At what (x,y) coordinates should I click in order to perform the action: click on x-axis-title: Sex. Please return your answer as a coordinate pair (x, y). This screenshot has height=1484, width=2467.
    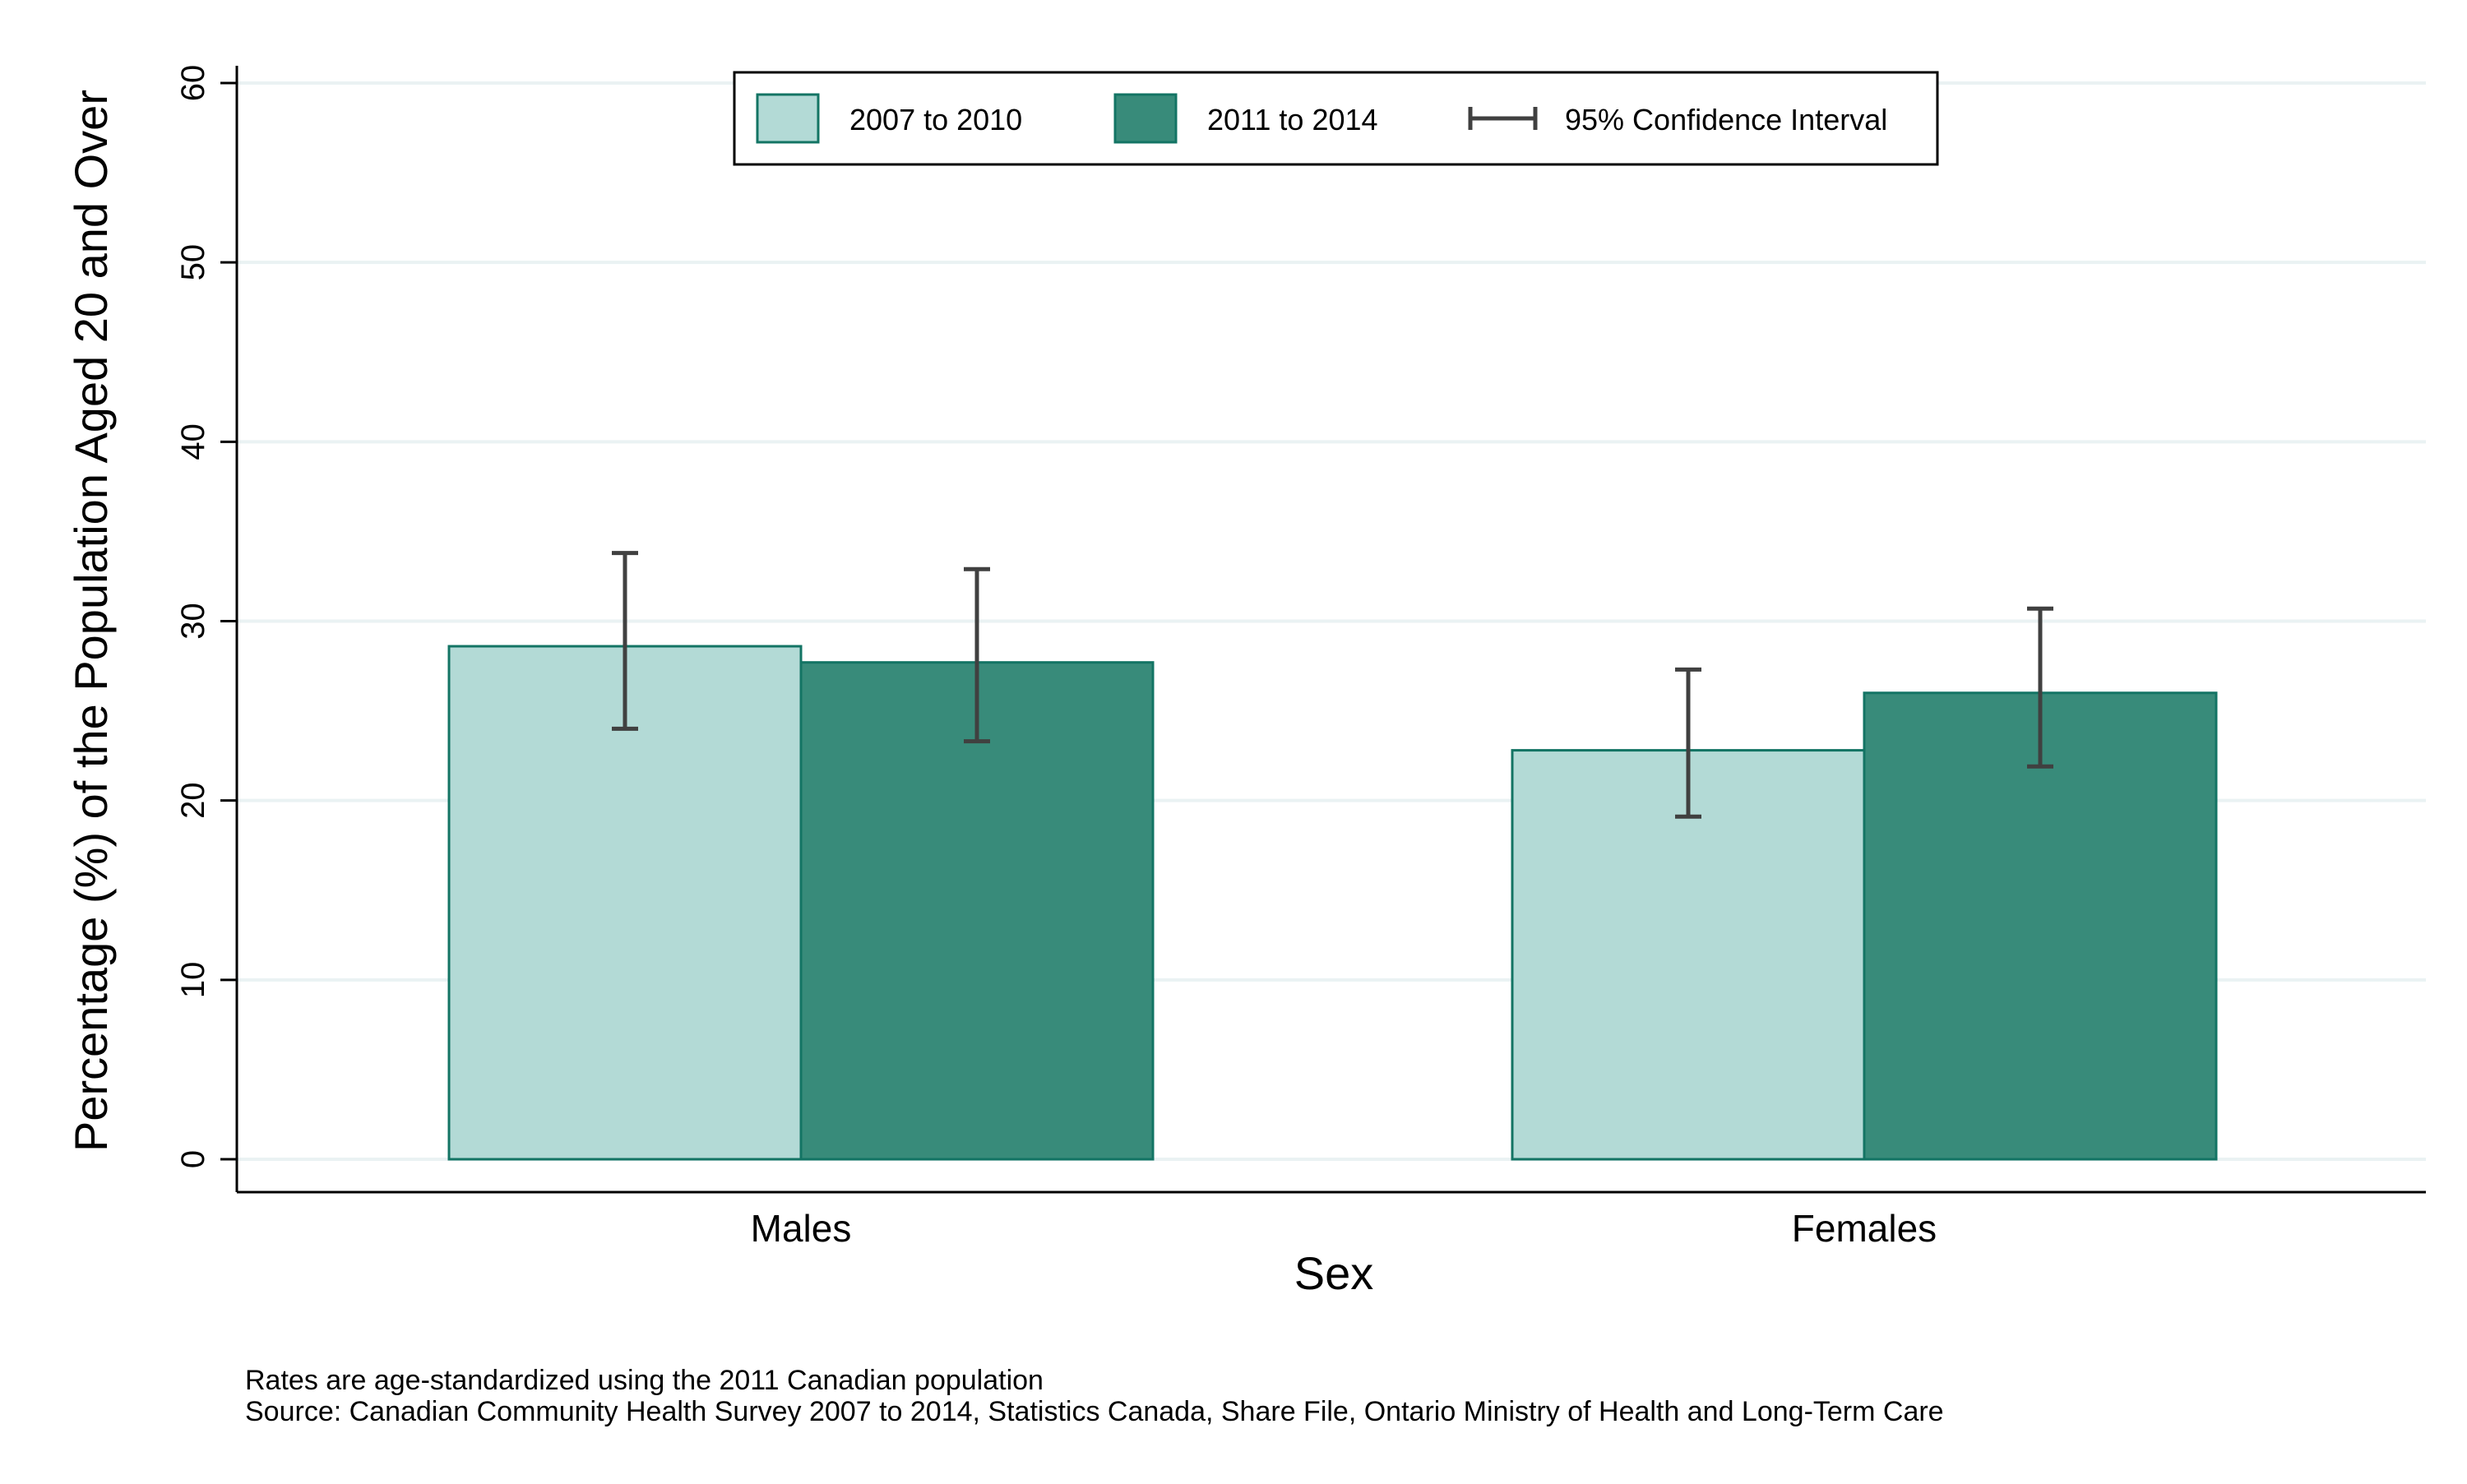
    Looking at the image, I should click on (1334, 1273).